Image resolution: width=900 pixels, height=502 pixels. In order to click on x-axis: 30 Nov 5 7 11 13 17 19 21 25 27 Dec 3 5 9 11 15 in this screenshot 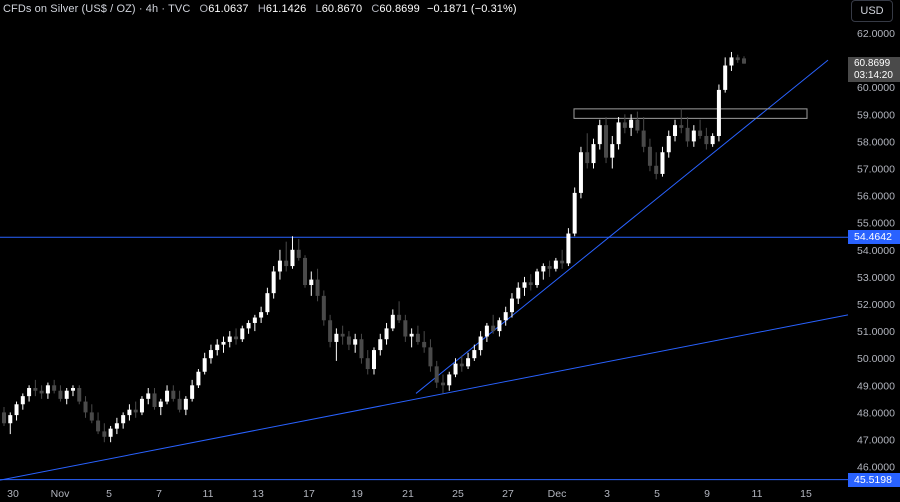, I will do `click(409, 494)`.